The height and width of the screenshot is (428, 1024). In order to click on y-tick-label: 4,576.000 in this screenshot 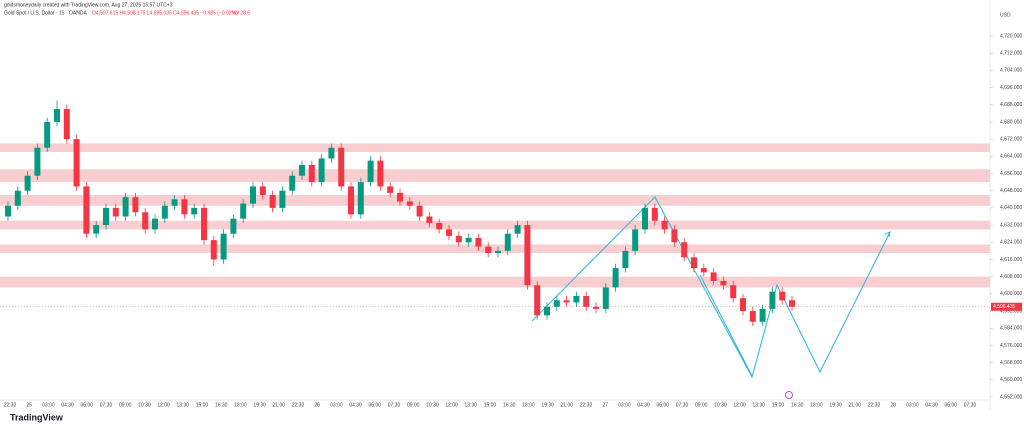, I will do `click(1011, 346)`.